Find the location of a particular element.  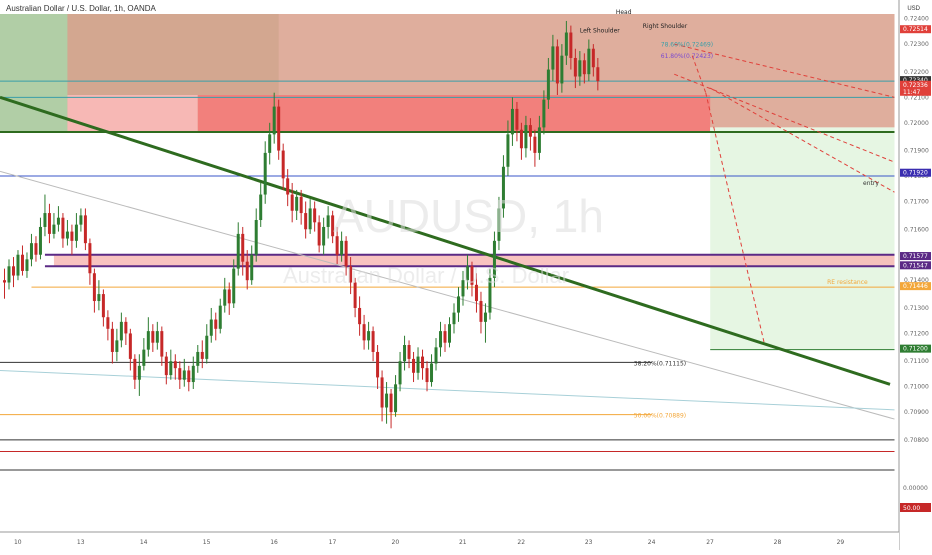

price-tick-label: 0.70800 is located at coordinates (916, 440).